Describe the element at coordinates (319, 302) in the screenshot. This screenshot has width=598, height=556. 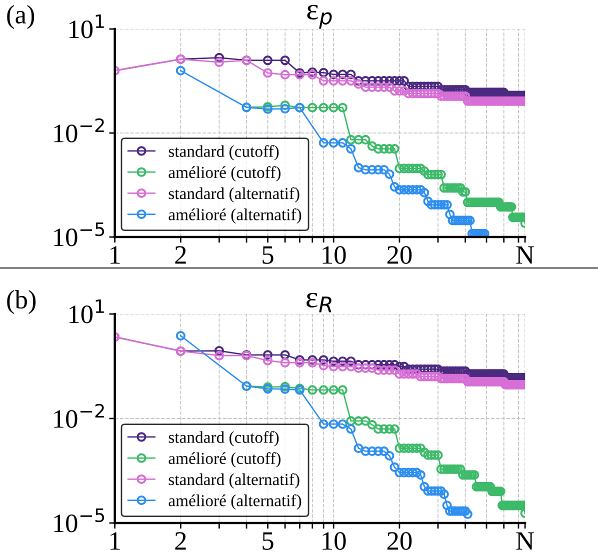
I see `chart-title: ε$_{R}$` at that location.